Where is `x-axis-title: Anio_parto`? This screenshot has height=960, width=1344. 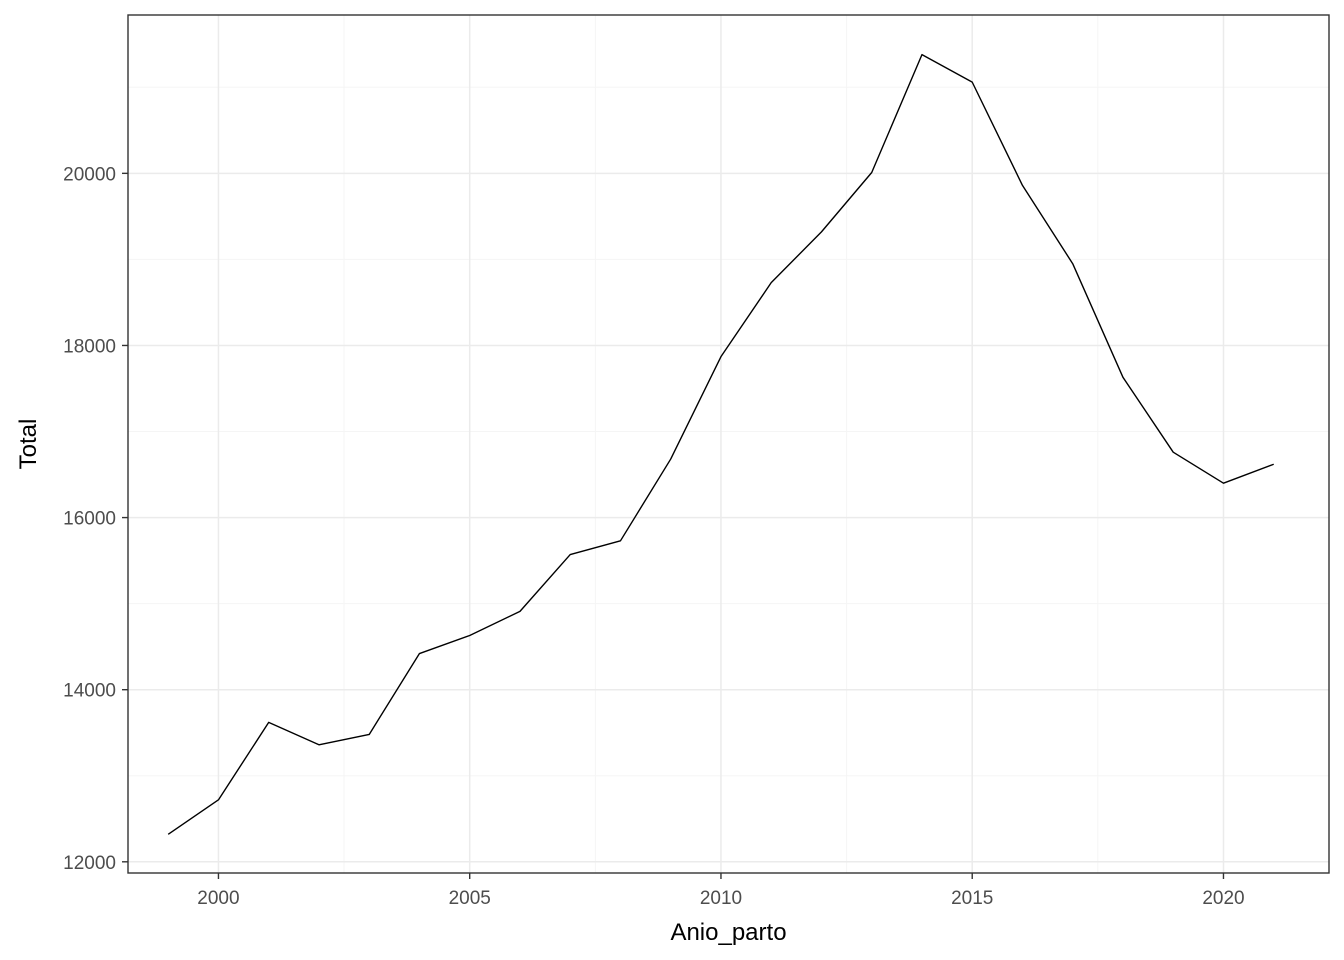
x-axis-title: Anio_parto is located at coordinates (728, 932).